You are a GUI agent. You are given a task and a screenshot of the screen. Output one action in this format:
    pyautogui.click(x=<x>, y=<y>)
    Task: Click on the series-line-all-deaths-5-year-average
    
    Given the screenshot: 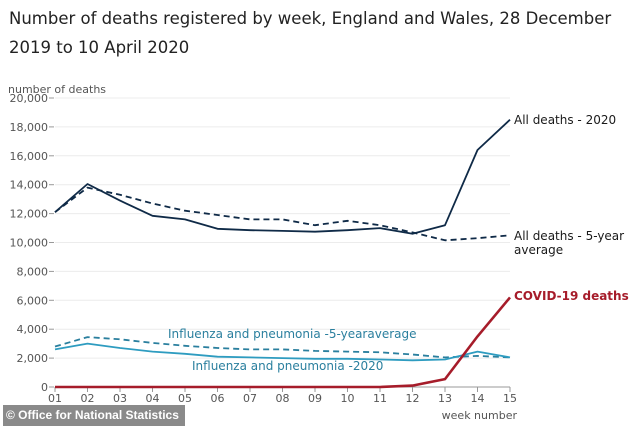 What is the action you would take?
    pyautogui.click(x=282, y=214)
    